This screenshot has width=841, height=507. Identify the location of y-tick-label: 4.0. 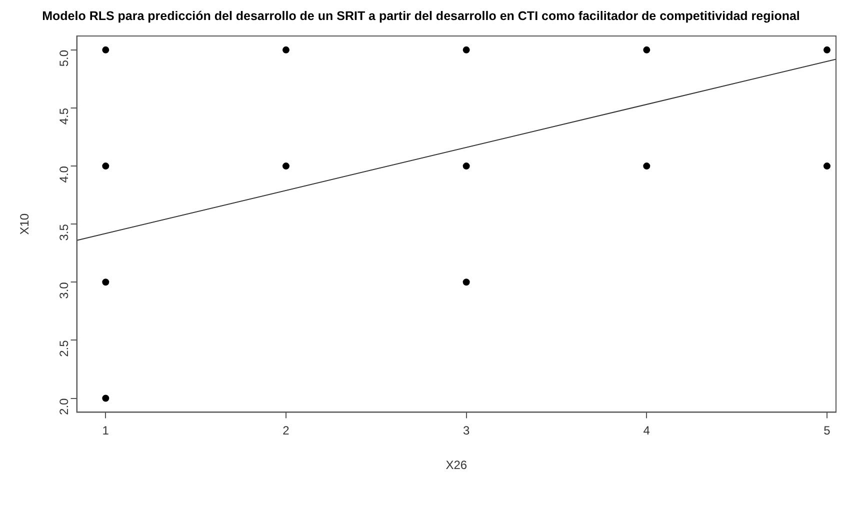
(64, 174).